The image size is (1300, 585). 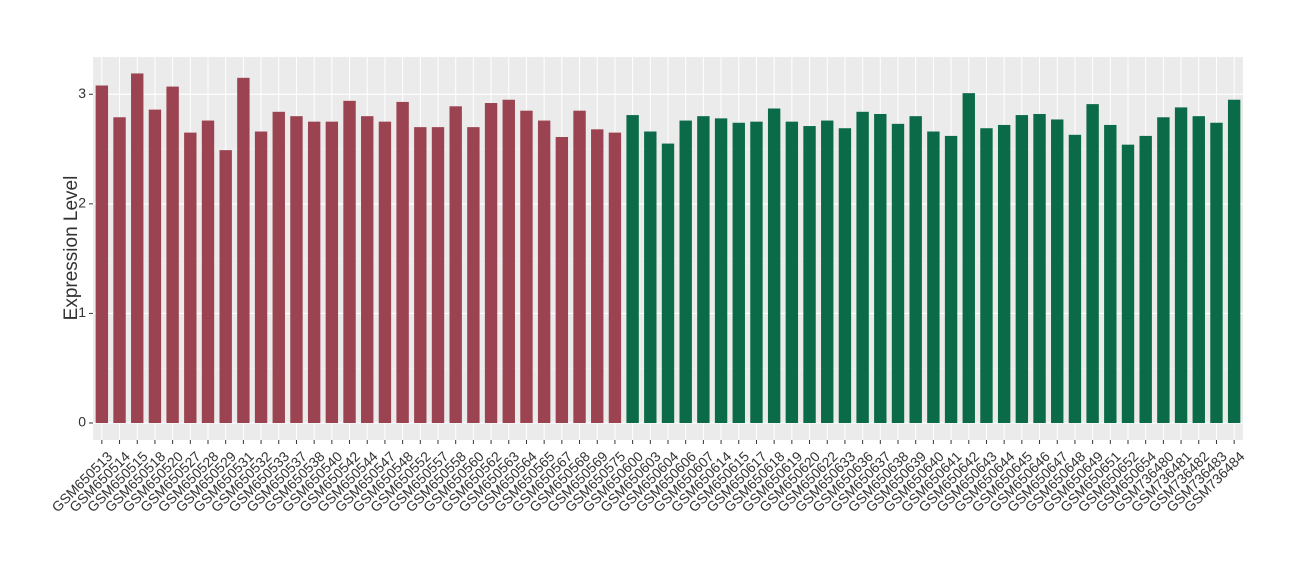 I want to click on y-tick-label: 2, so click(x=82, y=203).